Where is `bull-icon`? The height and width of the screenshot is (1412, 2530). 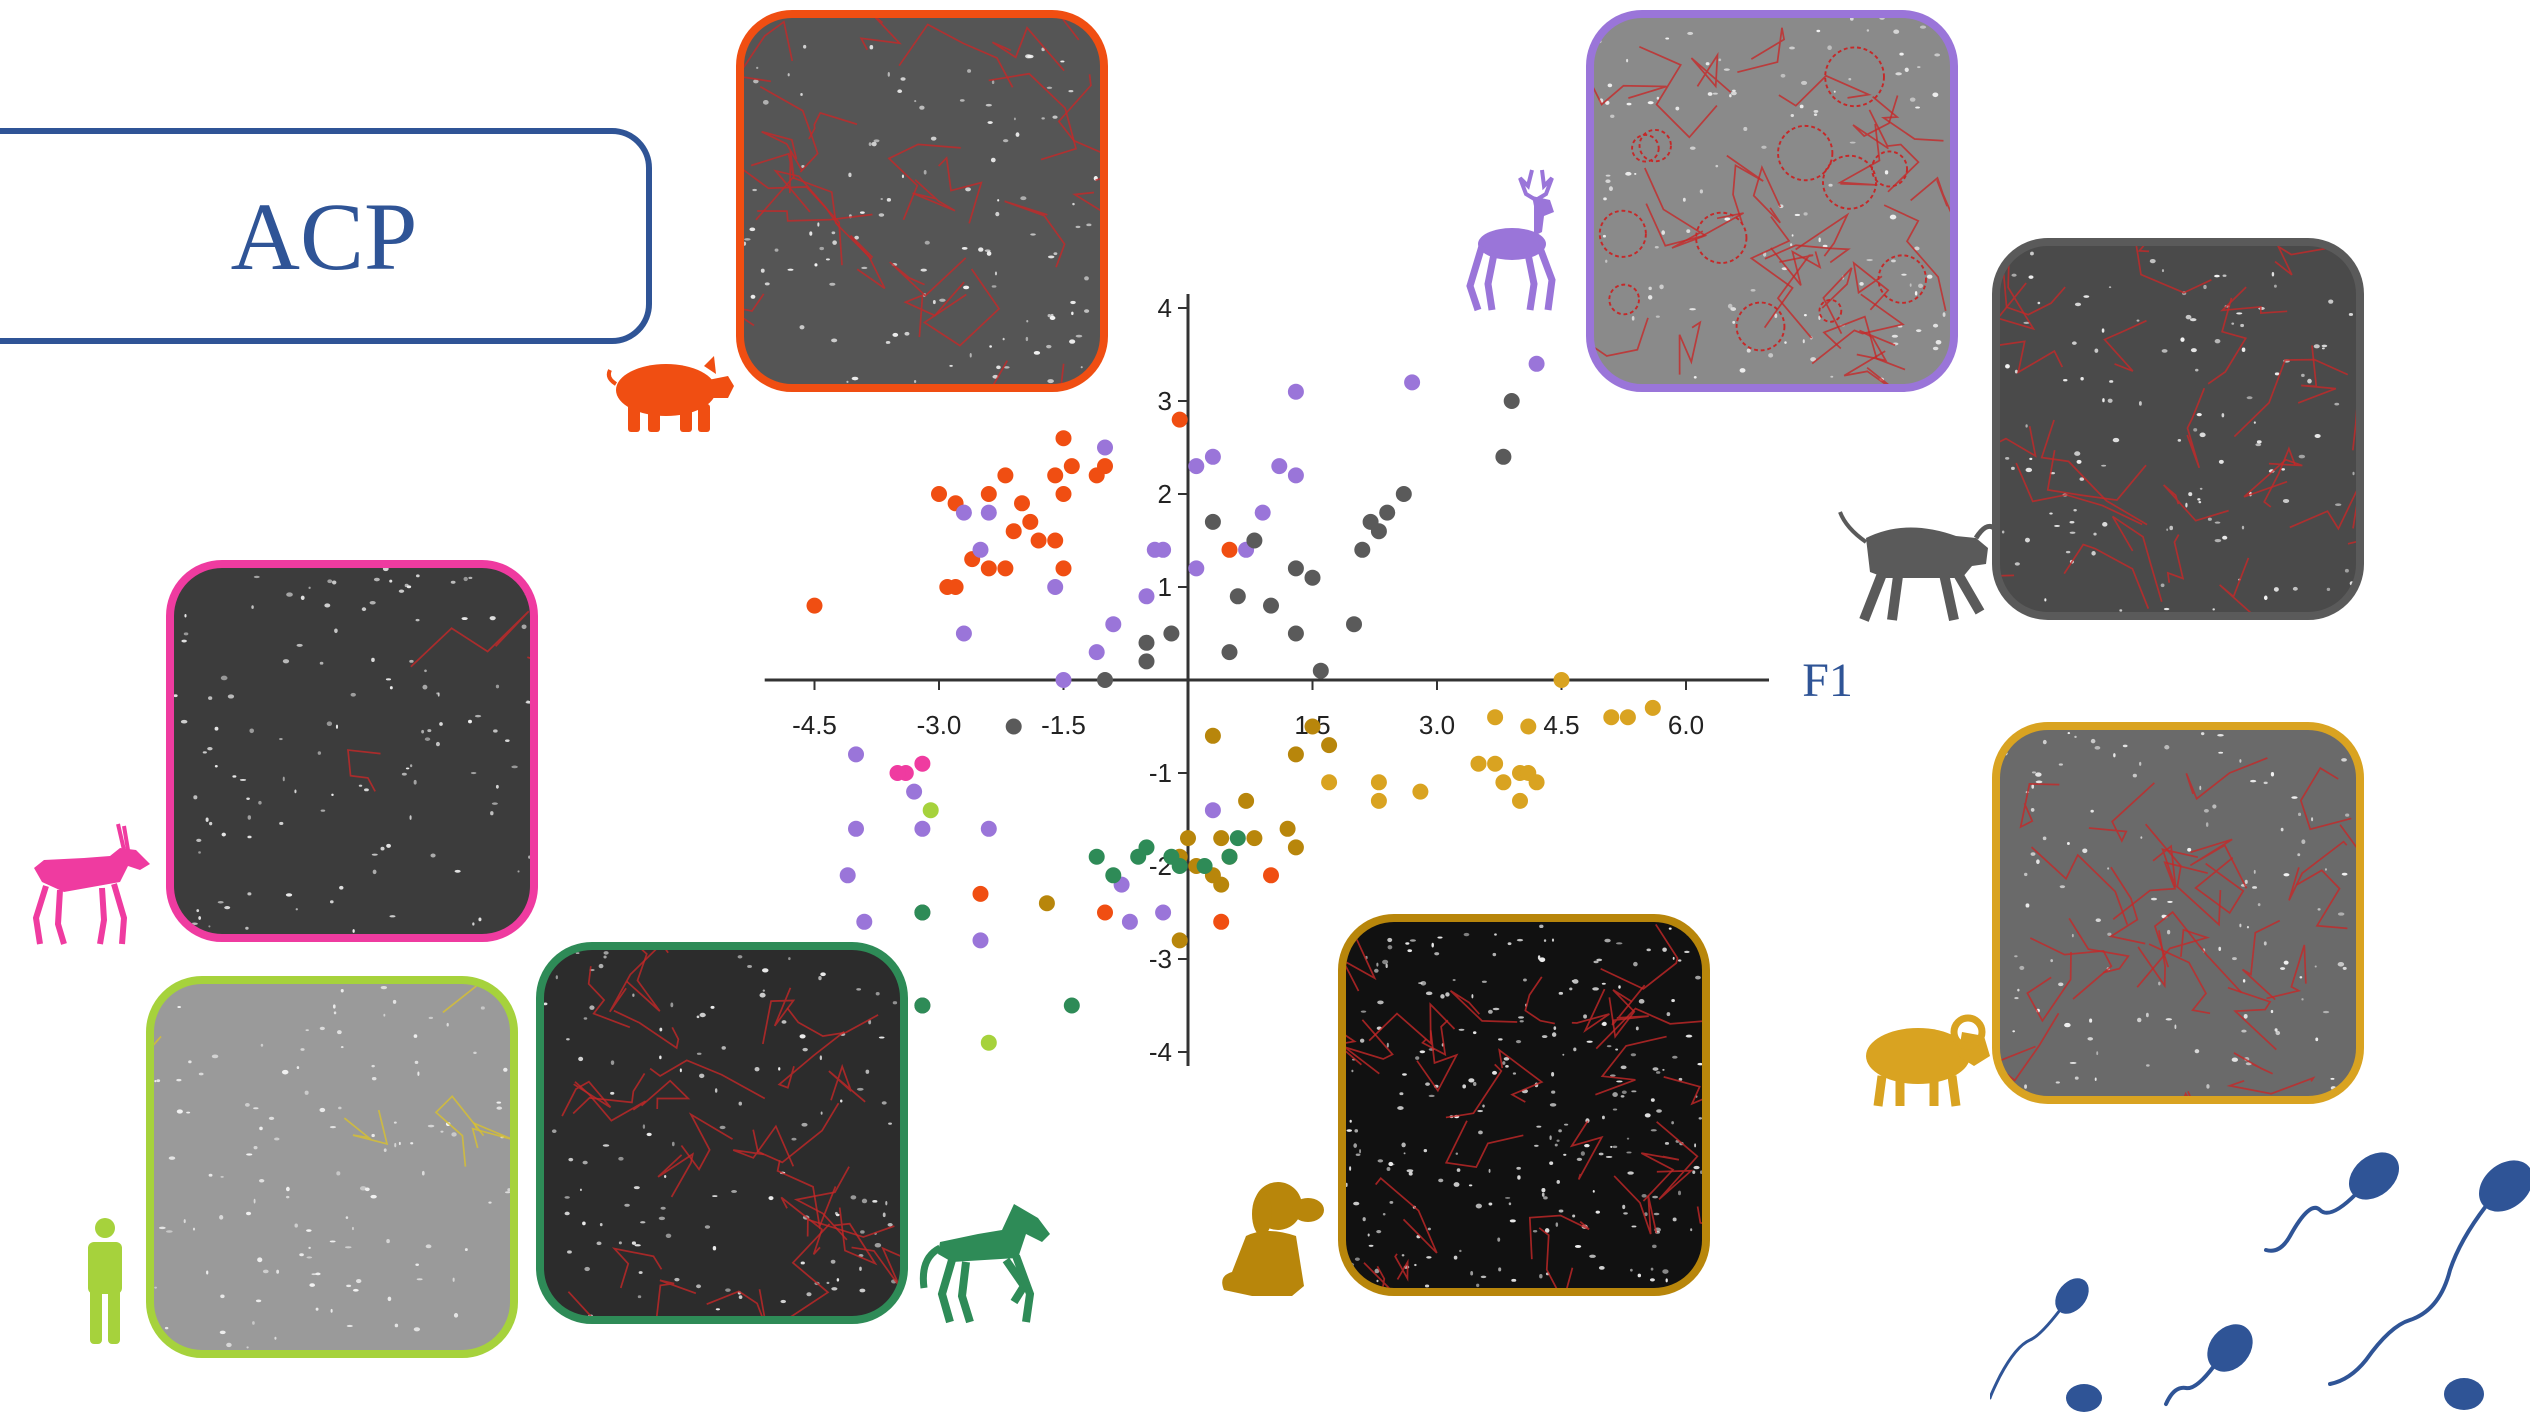
bull-icon is located at coordinates (1911, 566).